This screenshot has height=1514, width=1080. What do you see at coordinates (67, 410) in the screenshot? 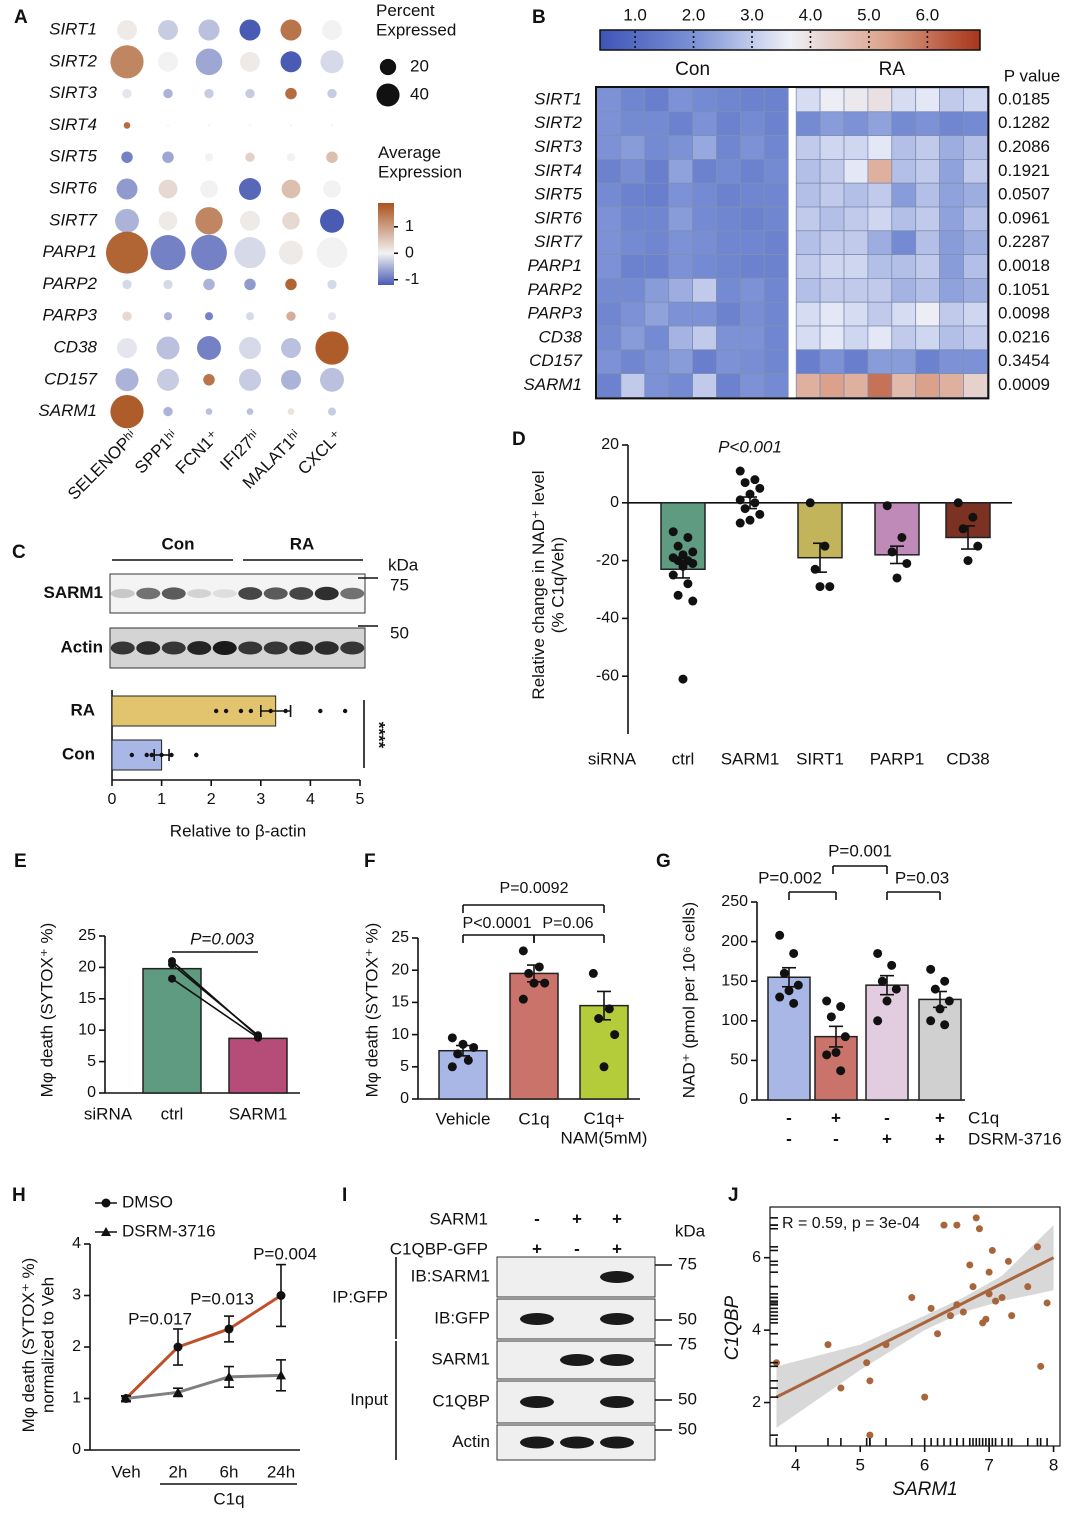
I see `row-label: SARM1` at bounding box center [67, 410].